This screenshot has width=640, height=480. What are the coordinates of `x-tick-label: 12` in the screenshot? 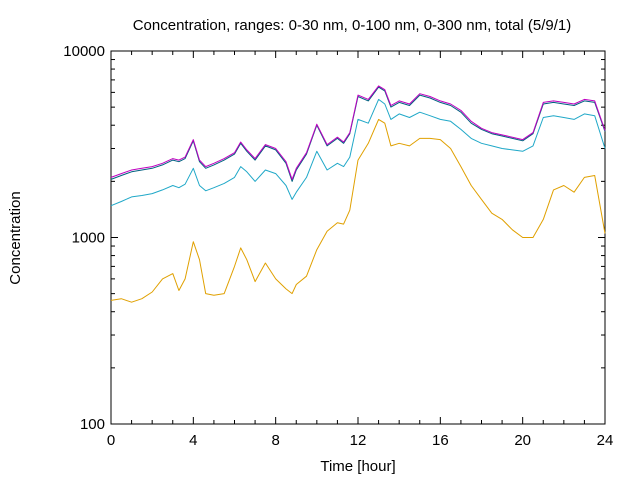 It's located at (358, 440).